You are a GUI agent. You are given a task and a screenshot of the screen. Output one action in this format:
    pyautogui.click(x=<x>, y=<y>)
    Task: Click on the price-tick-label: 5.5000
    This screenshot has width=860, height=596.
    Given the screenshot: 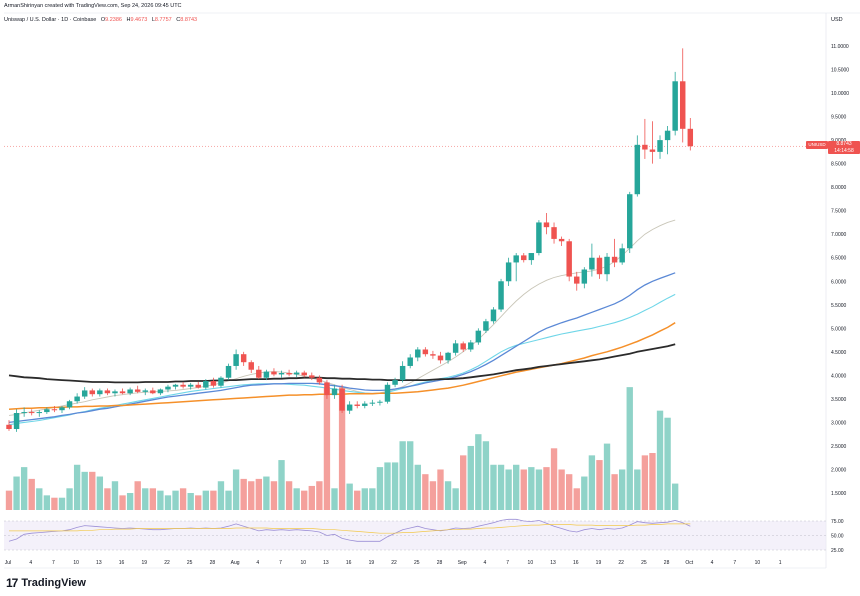 What is the action you would take?
    pyautogui.click(x=839, y=306)
    